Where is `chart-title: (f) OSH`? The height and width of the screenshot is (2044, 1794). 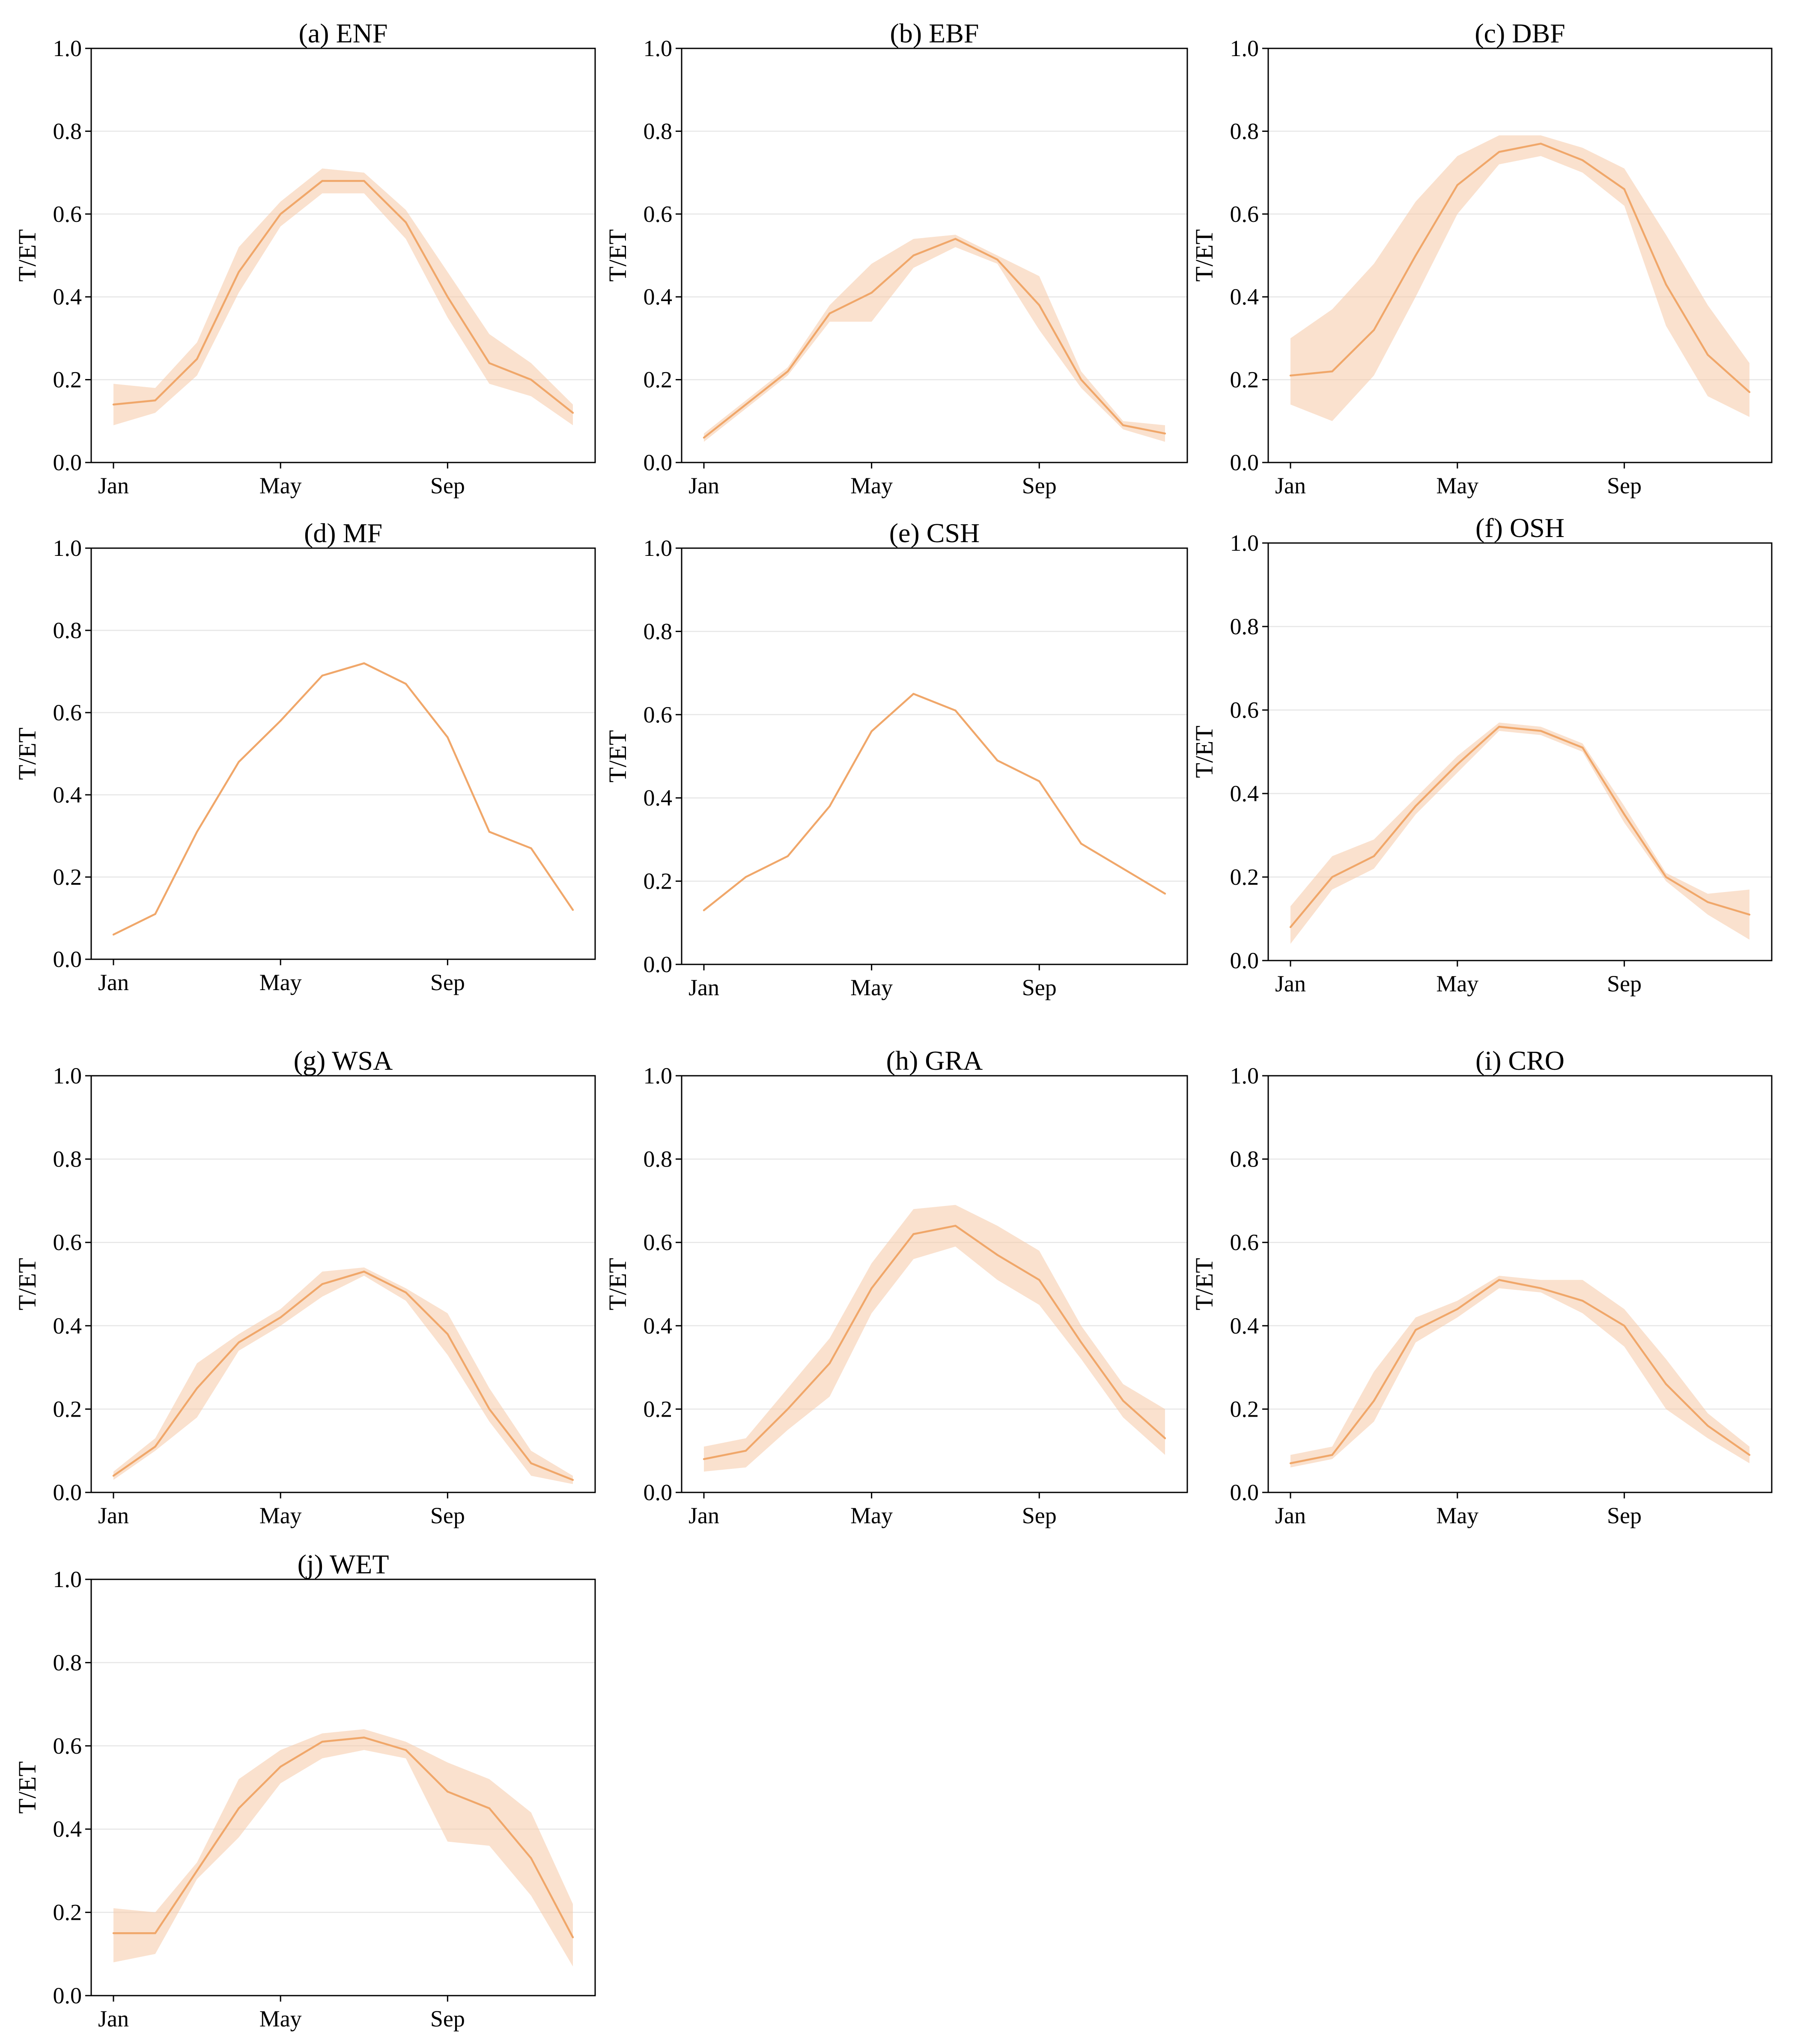 chart-title: (f) OSH is located at coordinates (1520, 528).